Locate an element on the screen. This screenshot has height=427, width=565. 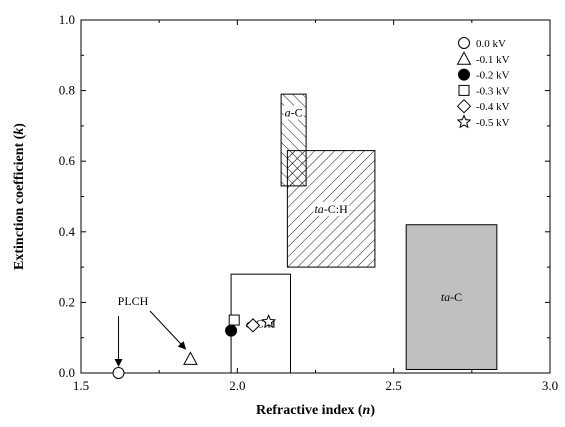
region-label: a-C is located at coordinates (294, 112).